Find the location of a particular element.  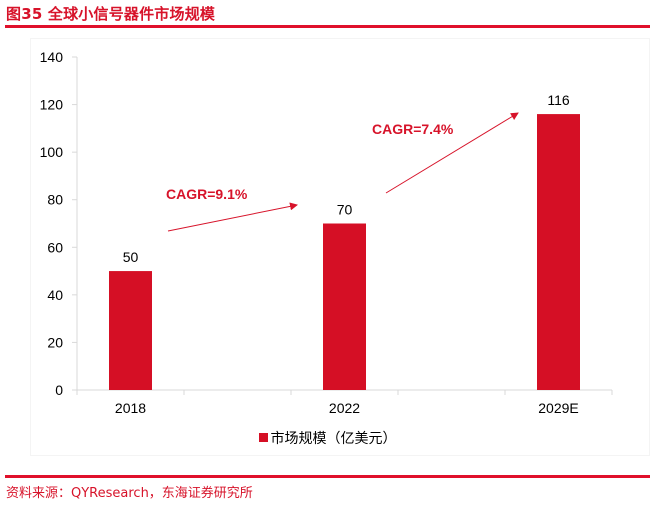

y-tick-label: 60 is located at coordinates (55, 247).